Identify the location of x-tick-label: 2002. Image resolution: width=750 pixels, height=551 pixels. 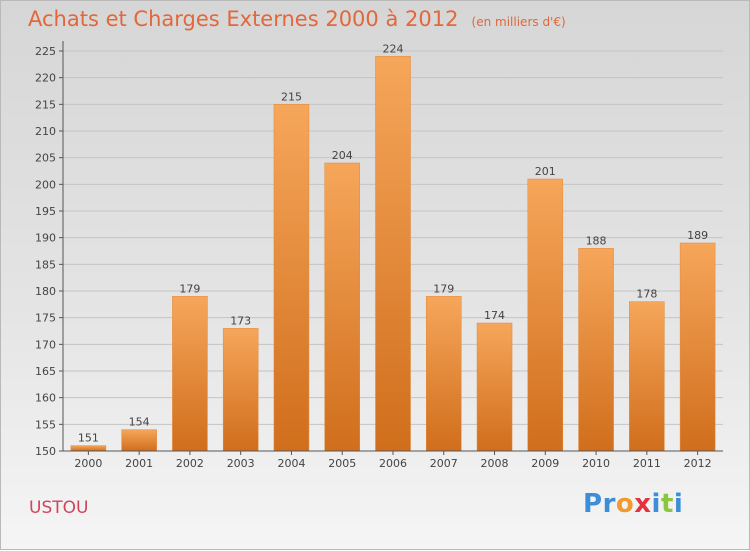
(190, 463).